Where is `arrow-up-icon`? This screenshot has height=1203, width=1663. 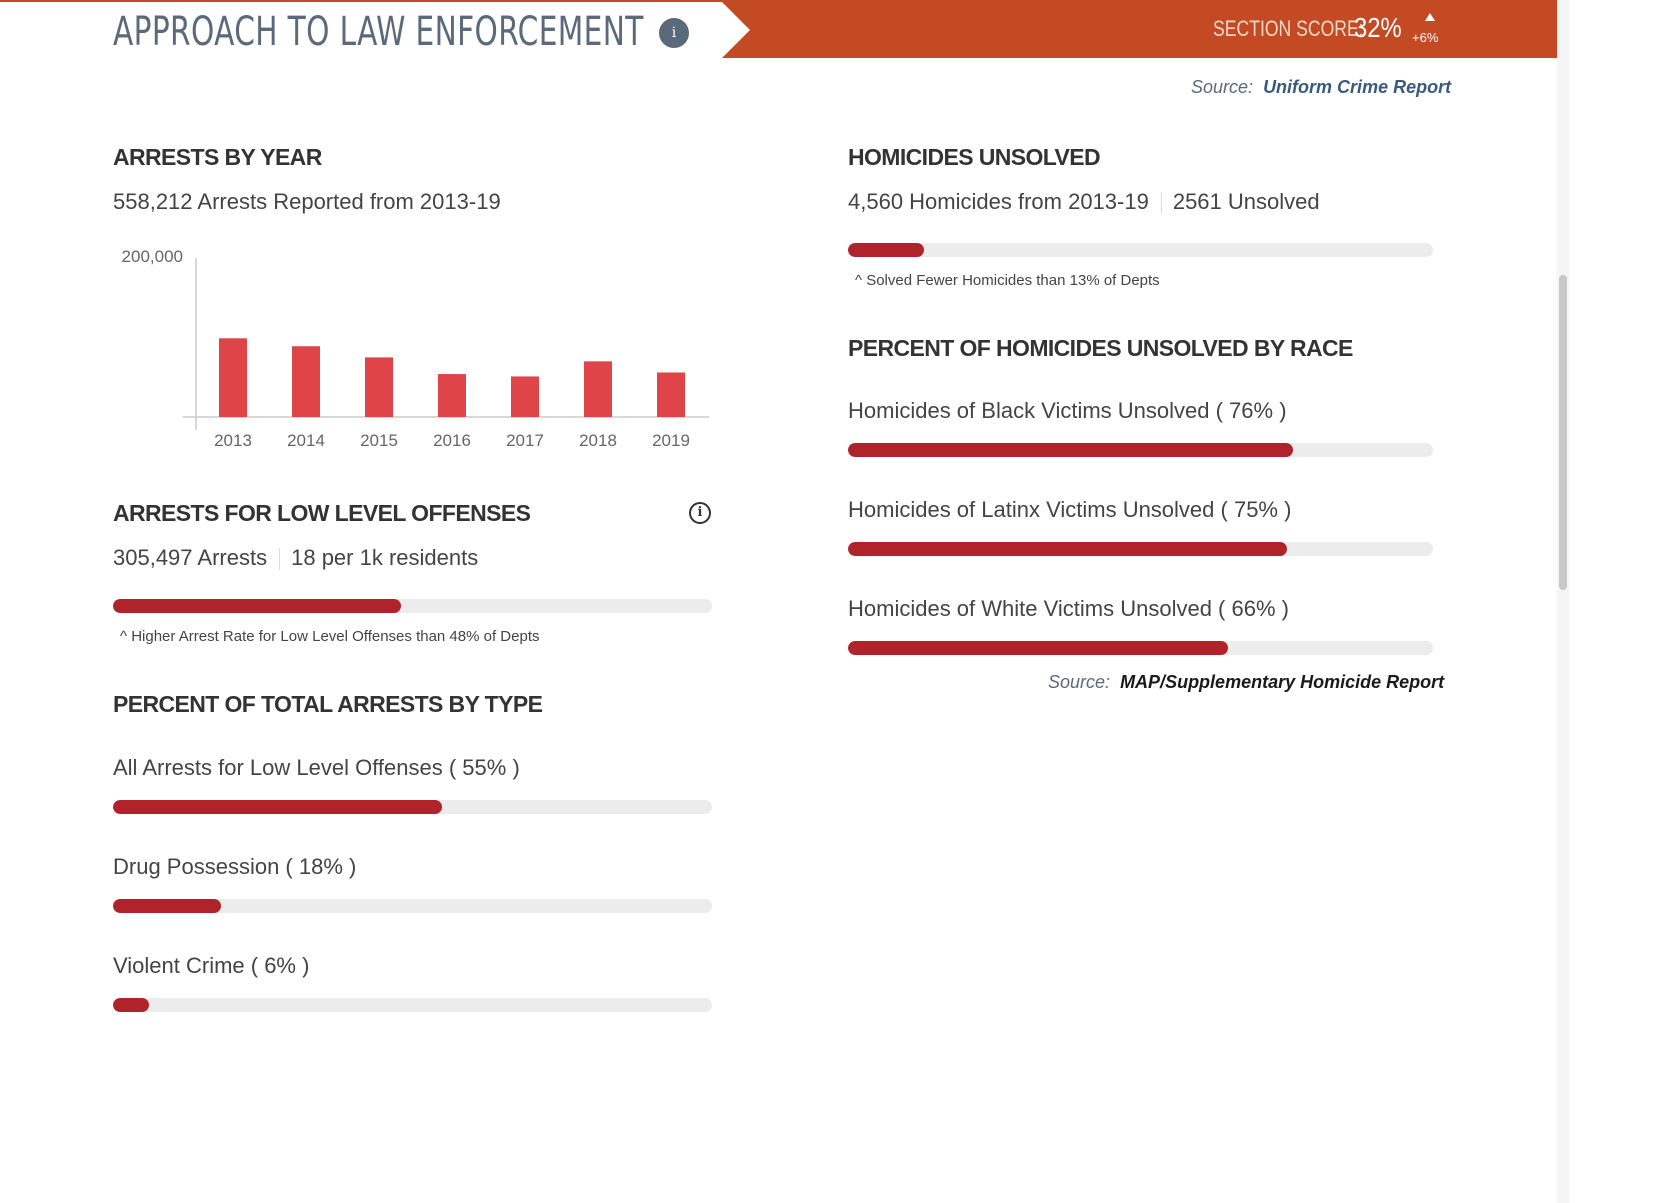 arrow-up-icon is located at coordinates (1430, 17).